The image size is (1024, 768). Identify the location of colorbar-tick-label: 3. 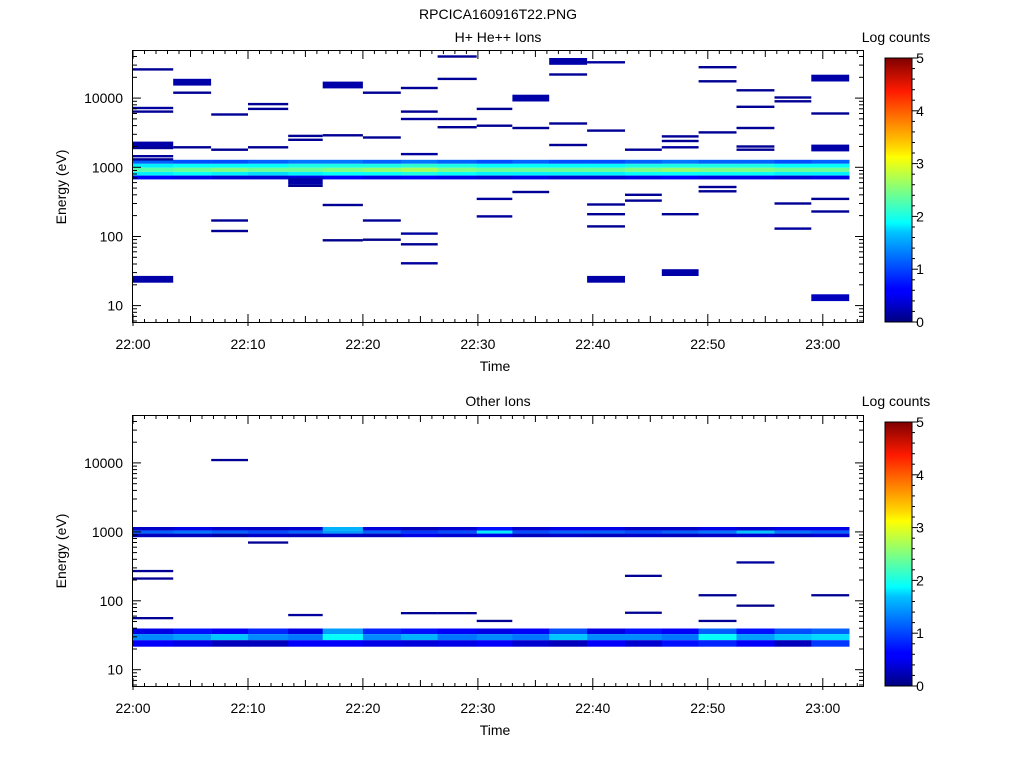
(920, 164).